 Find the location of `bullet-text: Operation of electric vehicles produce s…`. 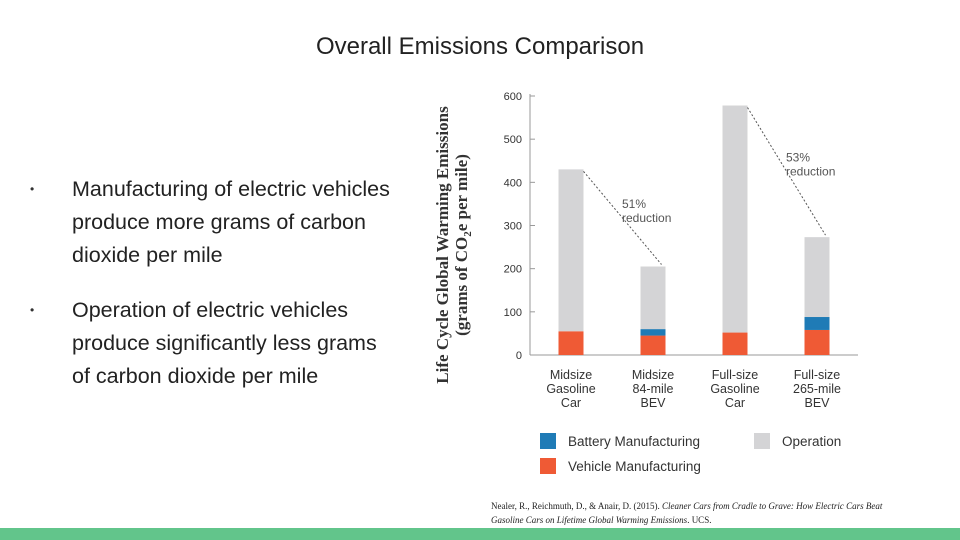

bullet-text: Operation of electric vehicles produce s… is located at coordinates (224, 343).